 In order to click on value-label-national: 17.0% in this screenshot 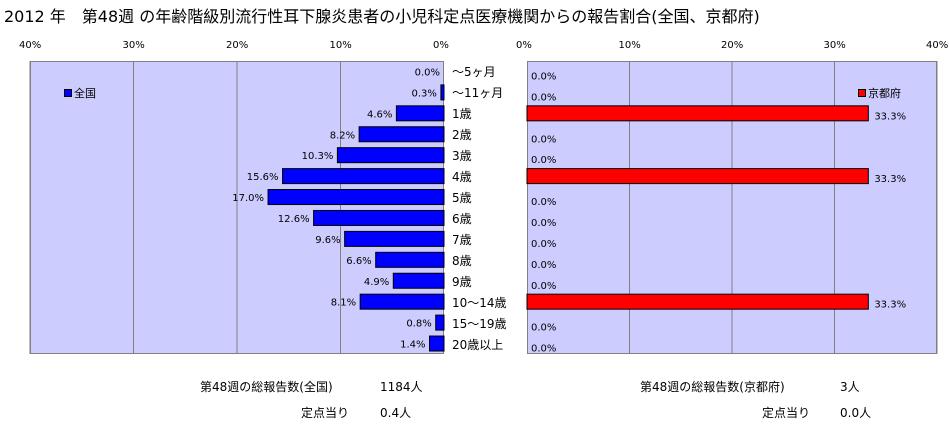, I will do `click(248, 198)`.